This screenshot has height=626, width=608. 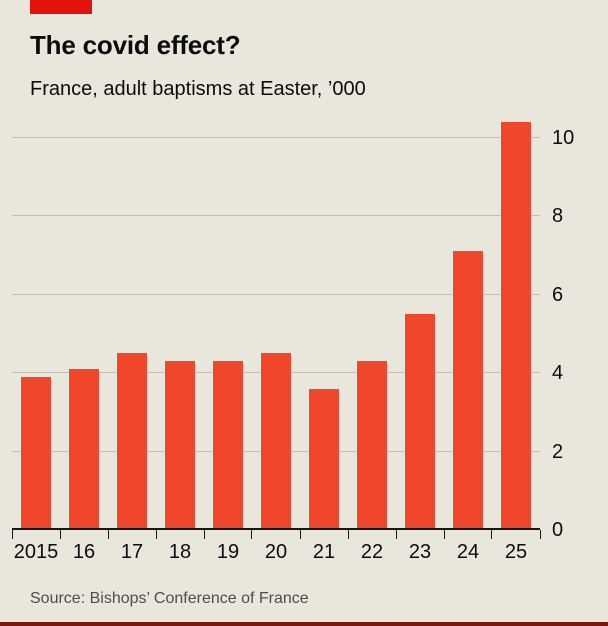 I want to click on x-tick-label-17: 17, so click(x=132, y=552).